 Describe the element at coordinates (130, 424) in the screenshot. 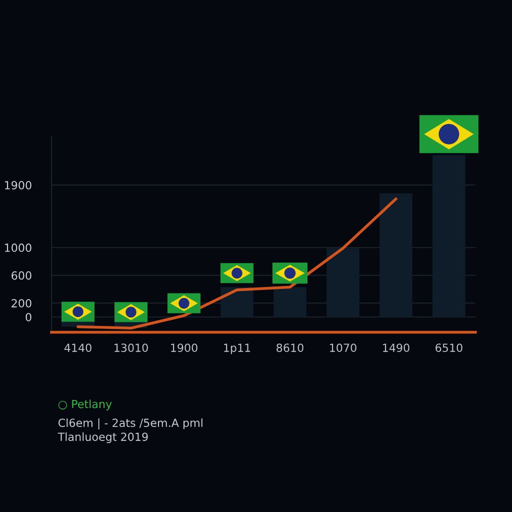

I see `text: Cl6em | - 2ats /5em.A pml` at that location.